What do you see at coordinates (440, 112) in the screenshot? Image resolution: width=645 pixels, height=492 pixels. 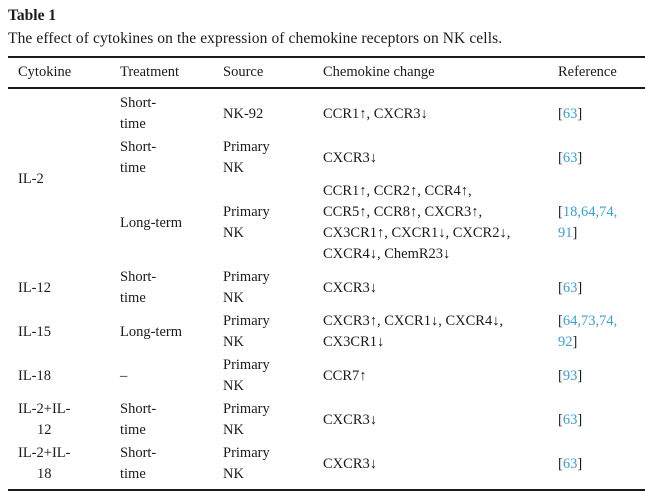 I see `cell-chemokine-change: CCR1↑, CXCR3↓` at bounding box center [440, 112].